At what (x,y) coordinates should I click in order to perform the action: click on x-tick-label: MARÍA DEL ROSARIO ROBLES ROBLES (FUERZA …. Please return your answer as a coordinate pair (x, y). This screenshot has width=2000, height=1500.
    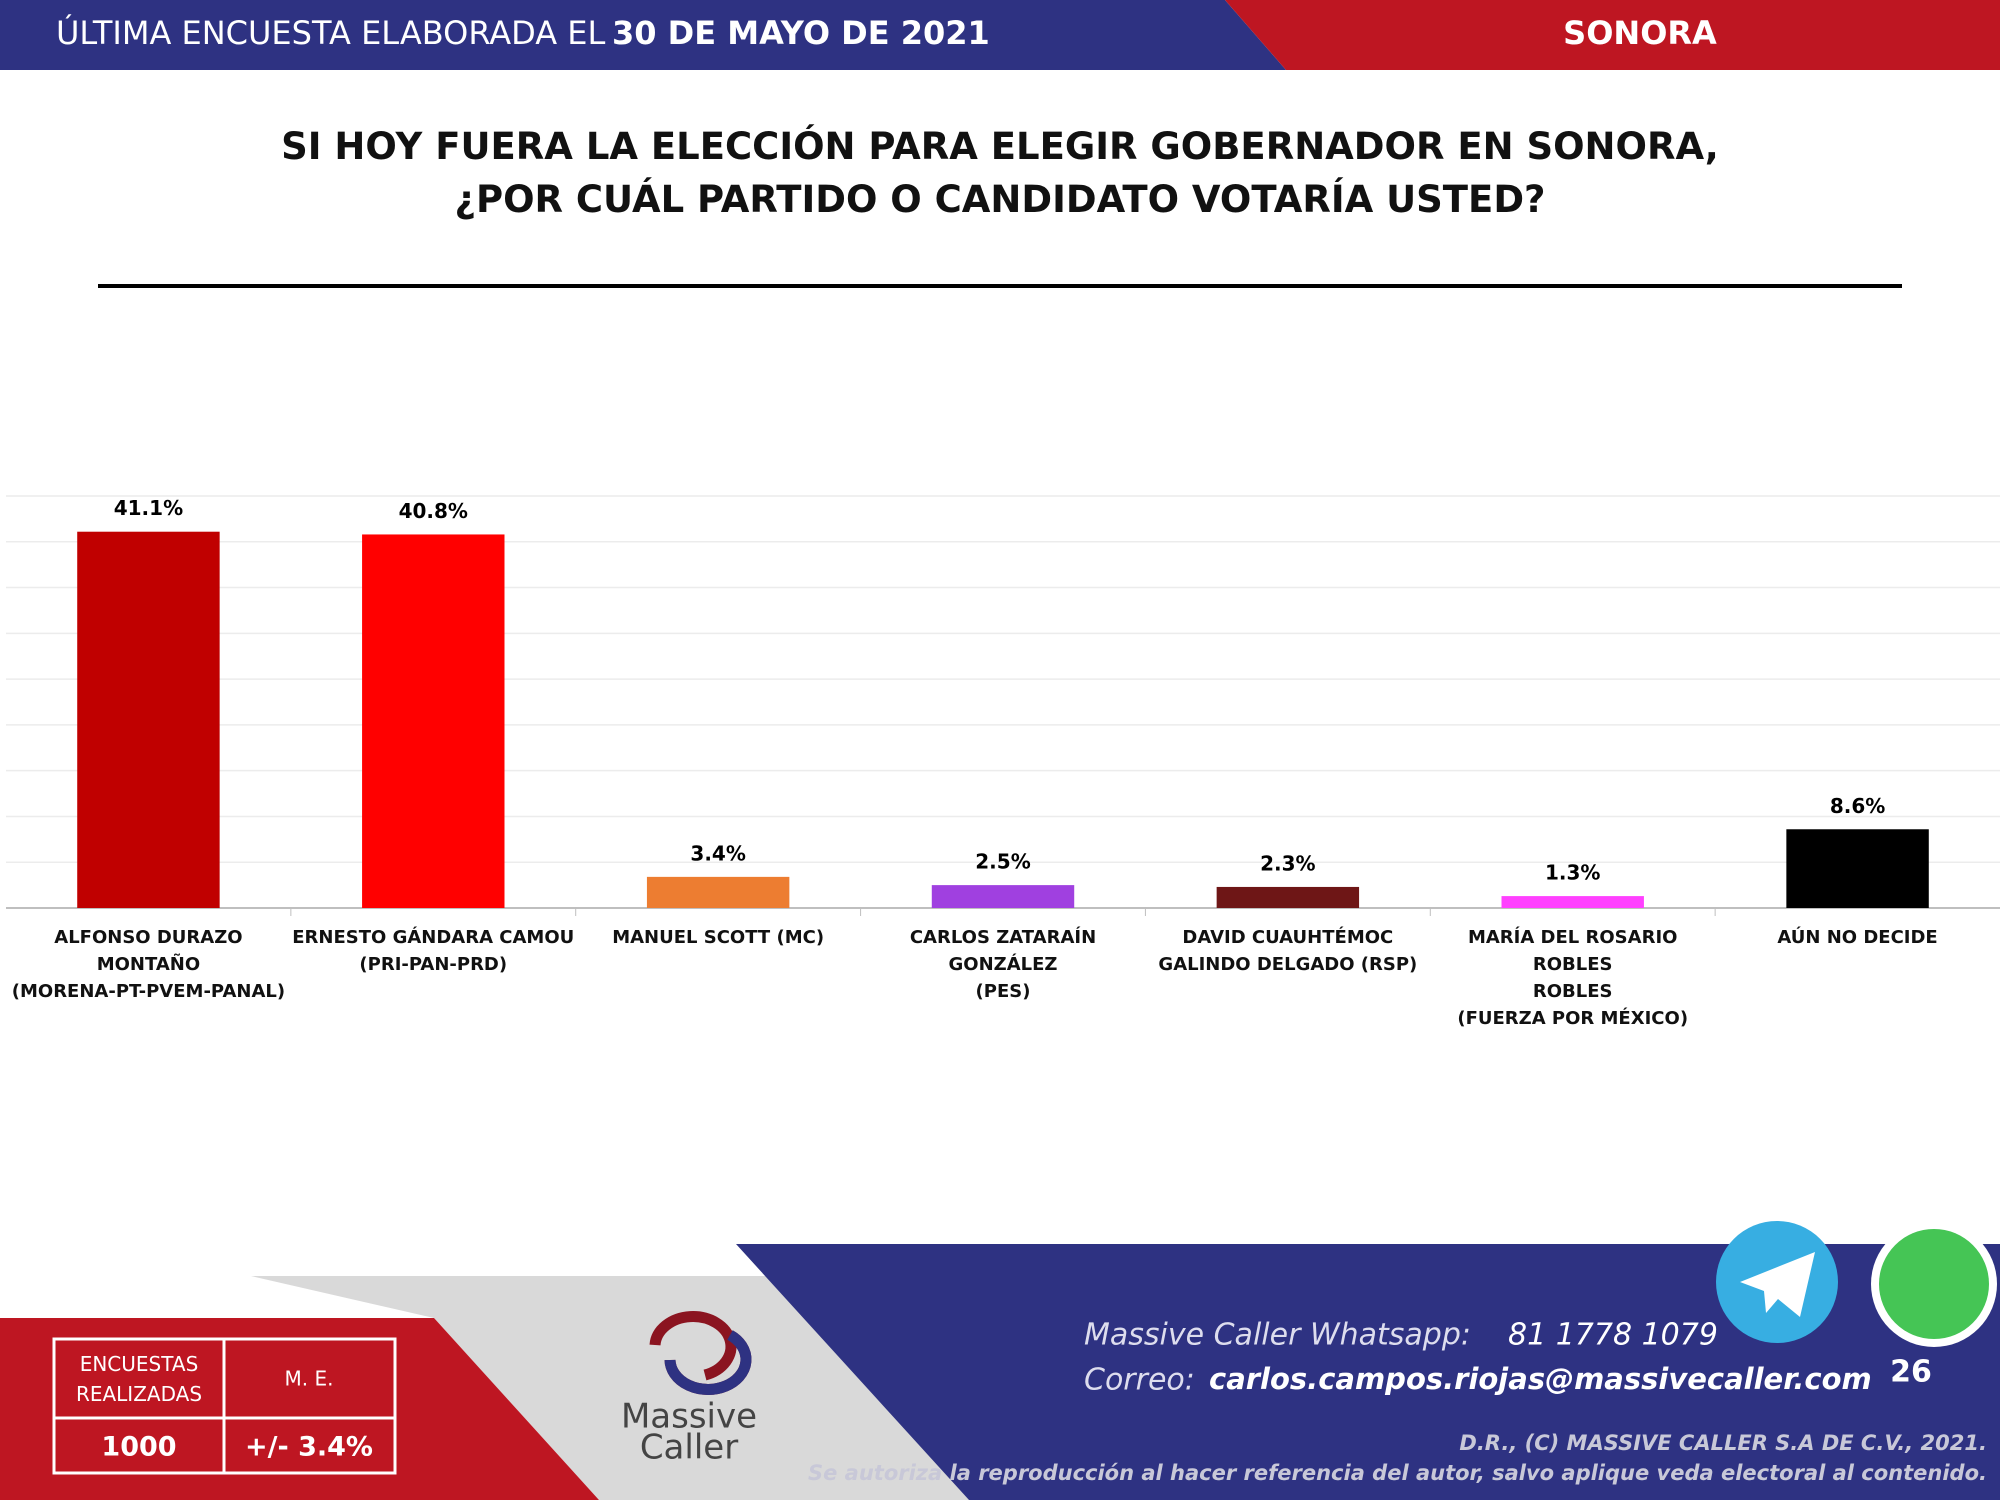
    Looking at the image, I should click on (1573, 978).